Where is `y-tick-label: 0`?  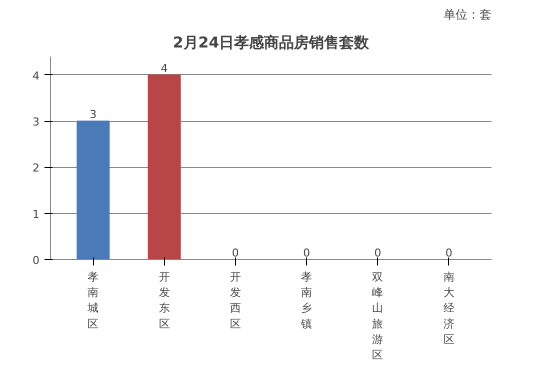 y-tick-label: 0 is located at coordinates (36, 260).